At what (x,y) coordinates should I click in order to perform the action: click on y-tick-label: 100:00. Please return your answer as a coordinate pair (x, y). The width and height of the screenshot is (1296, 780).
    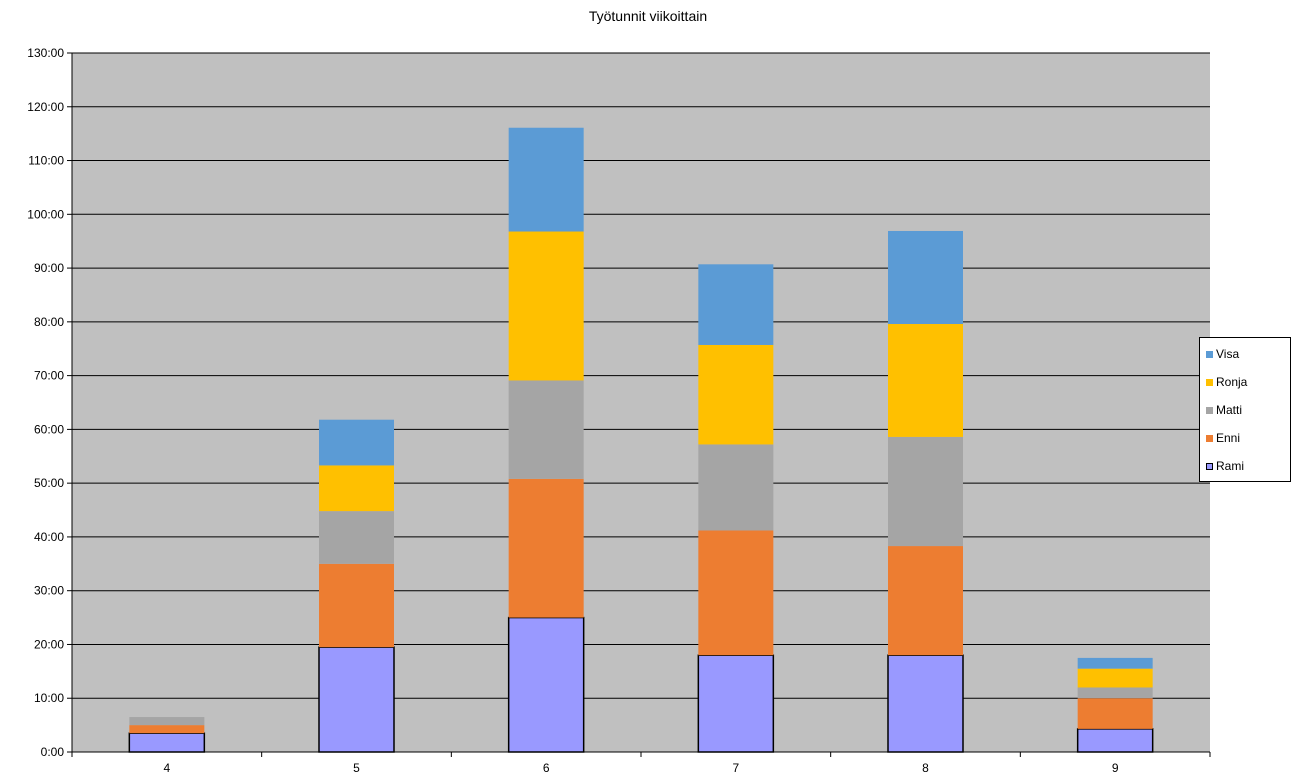
    Looking at the image, I should click on (45, 214).